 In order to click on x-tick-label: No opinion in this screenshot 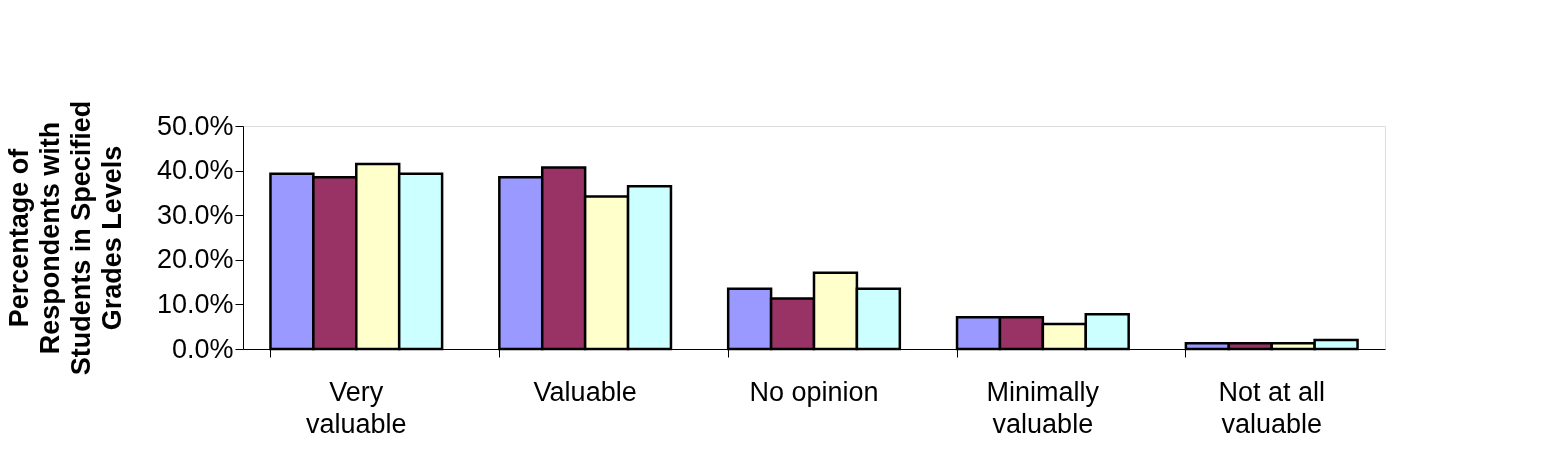, I will do `click(814, 391)`.